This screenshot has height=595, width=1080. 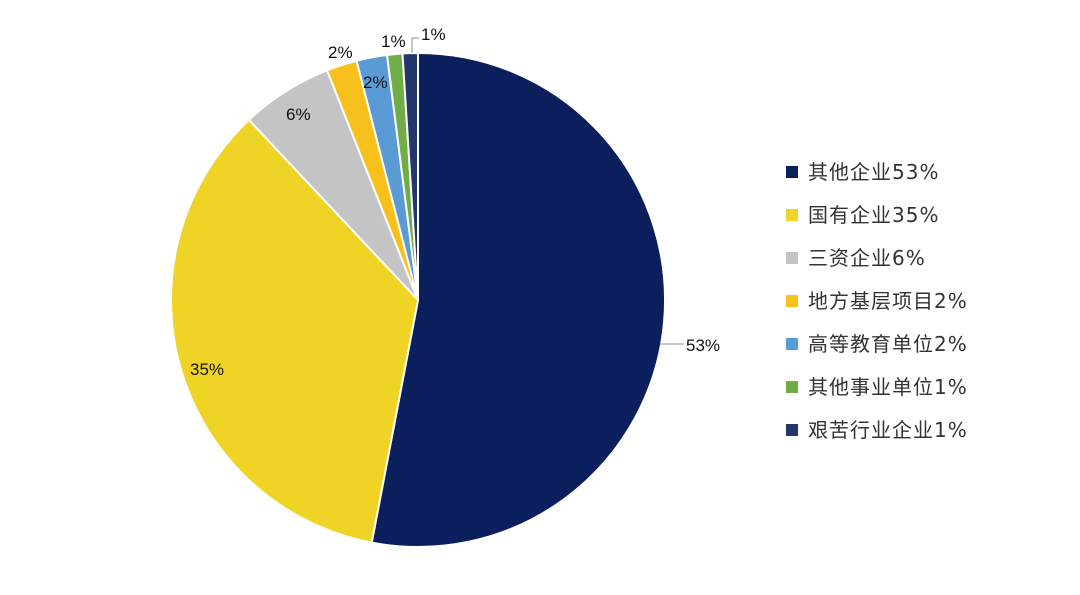 I want to click on legend-label: 其他企业53%, so click(x=873, y=172).